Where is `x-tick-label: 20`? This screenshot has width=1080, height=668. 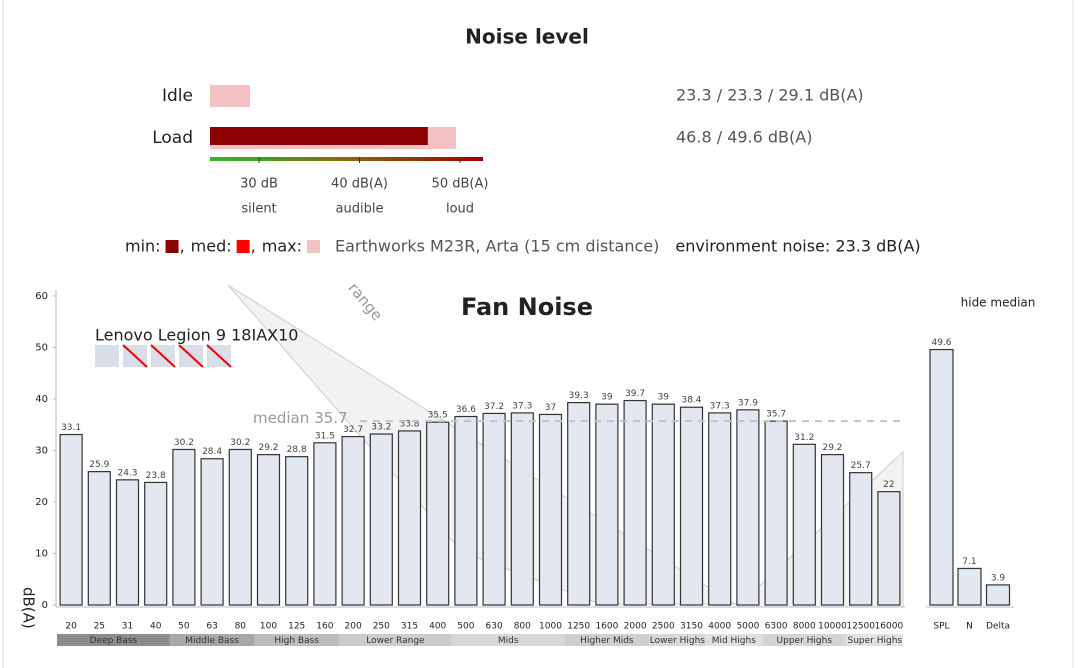 x-tick-label: 20 is located at coordinates (71, 627).